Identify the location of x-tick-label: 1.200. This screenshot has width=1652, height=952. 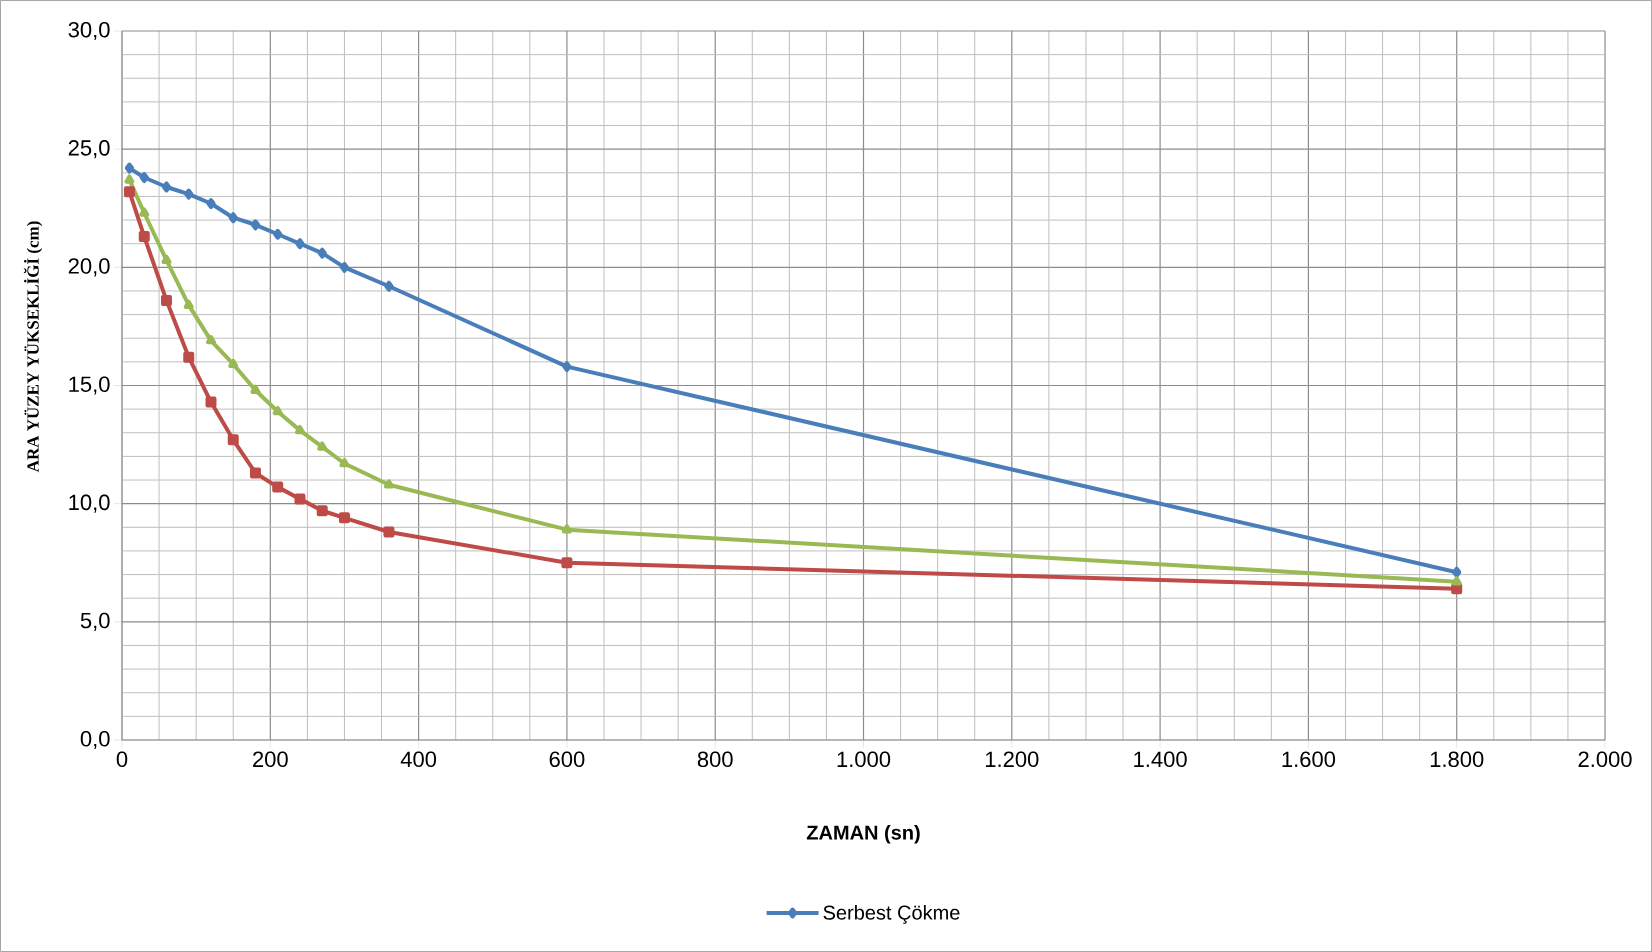
(1012, 759).